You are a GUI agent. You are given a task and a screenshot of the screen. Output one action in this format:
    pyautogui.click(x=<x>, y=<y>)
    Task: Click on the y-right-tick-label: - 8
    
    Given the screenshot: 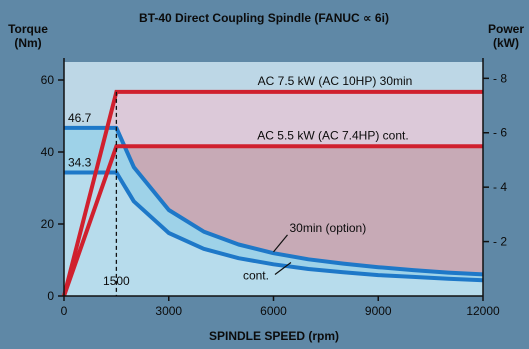 What is the action you would take?
    pyautogui.click(x=500, y=78)
    